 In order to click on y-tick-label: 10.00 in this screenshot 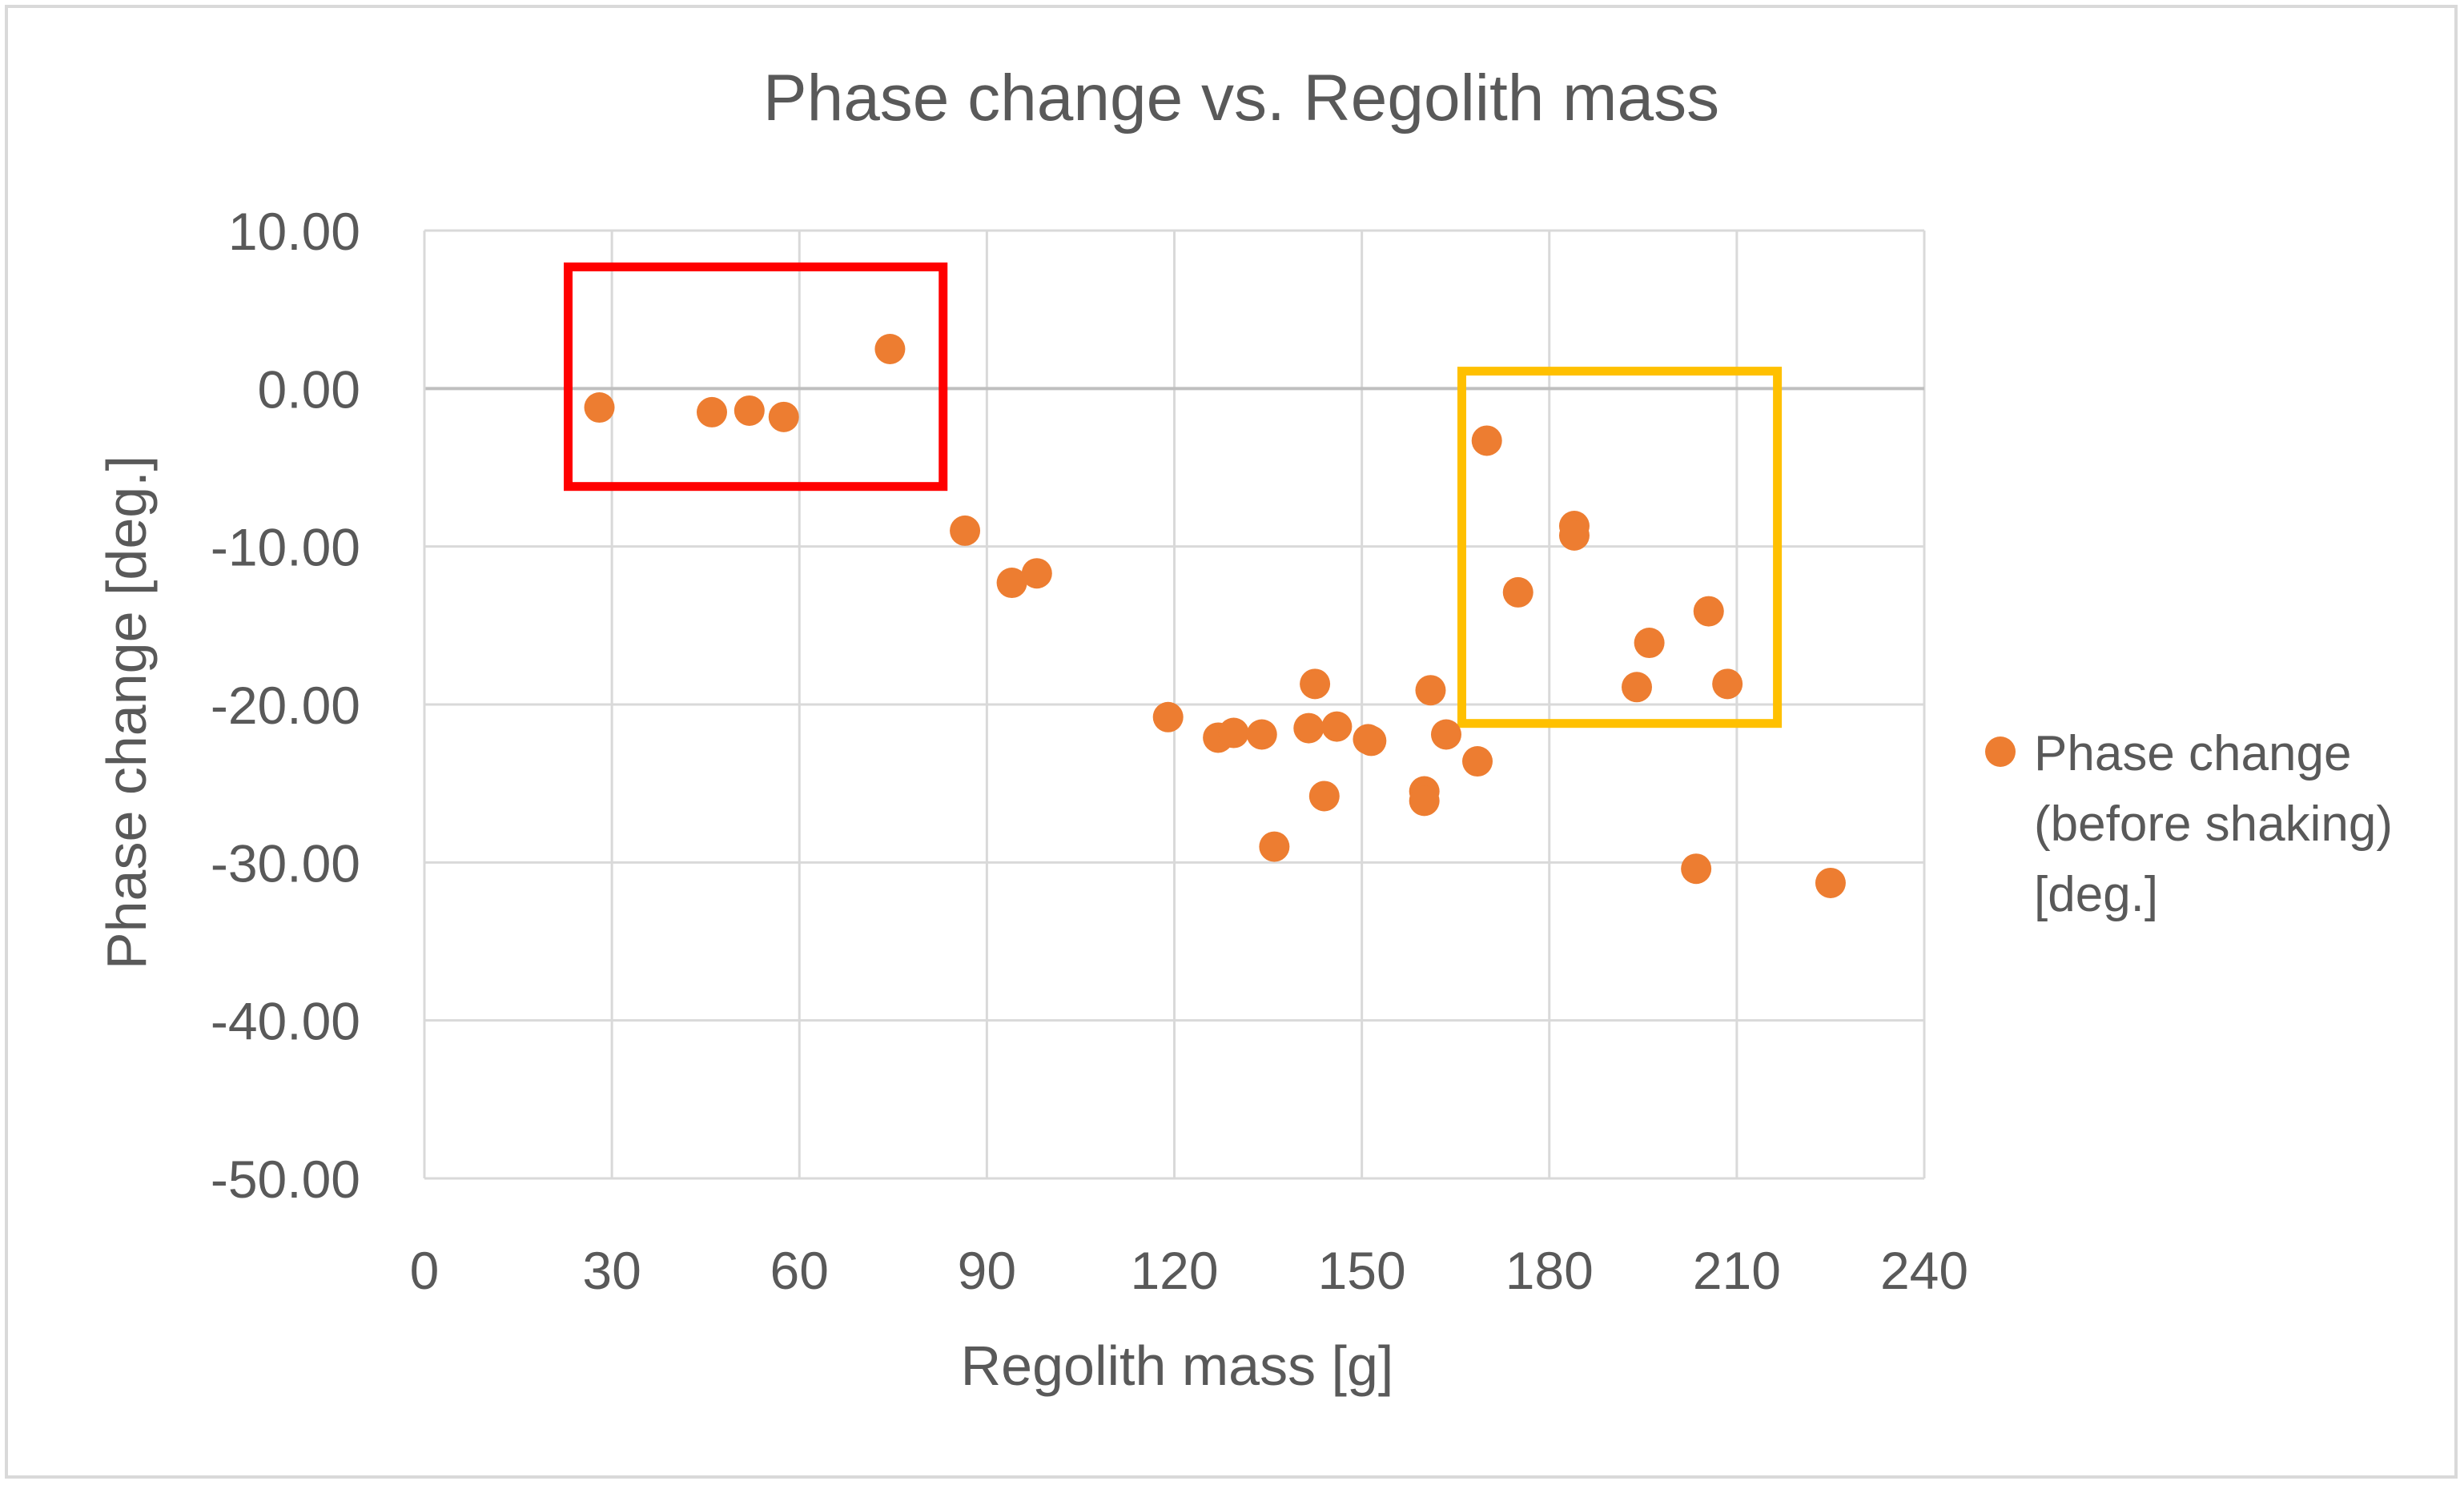, I will do `click(294, 231)`.